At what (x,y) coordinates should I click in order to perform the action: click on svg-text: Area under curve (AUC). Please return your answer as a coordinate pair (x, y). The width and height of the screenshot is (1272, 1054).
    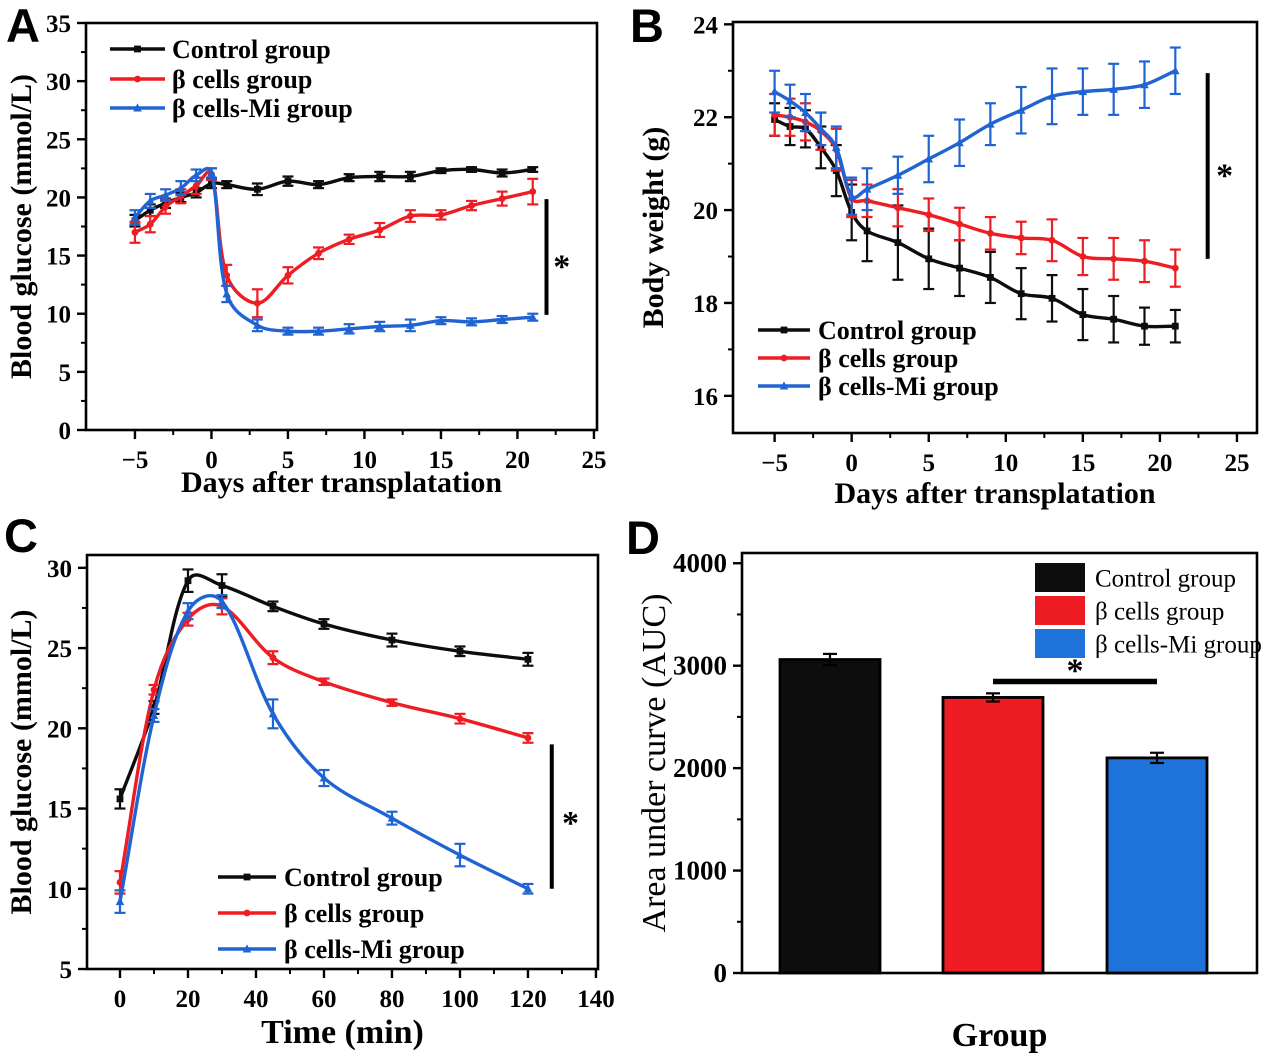
    Looking at the image, I should click on (654, 763).